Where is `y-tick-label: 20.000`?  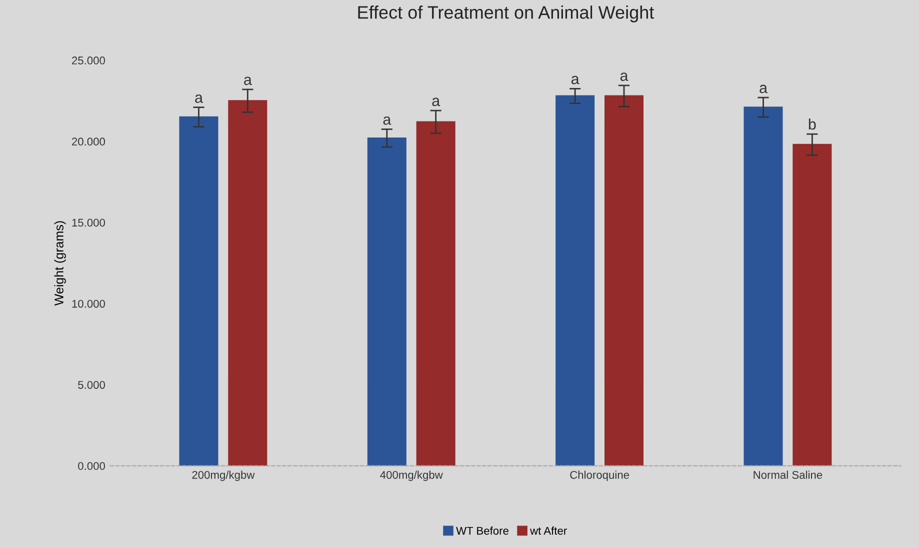 y-tick-label: 20.000 is located at coordinates (88, 142).